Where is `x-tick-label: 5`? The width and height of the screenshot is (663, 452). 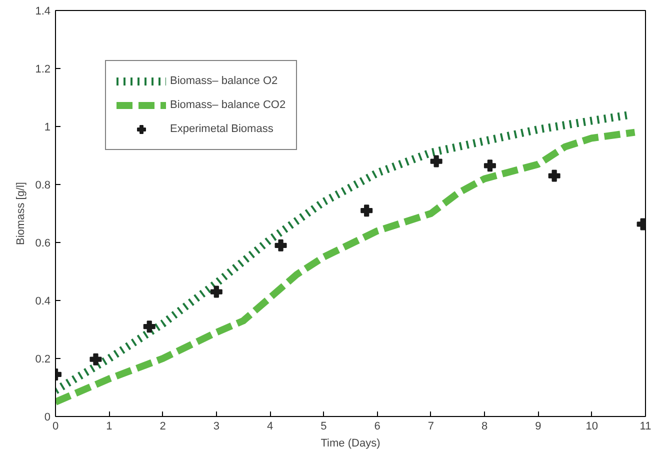 x-tick-label: 5 is located at coordinates (323, 426).